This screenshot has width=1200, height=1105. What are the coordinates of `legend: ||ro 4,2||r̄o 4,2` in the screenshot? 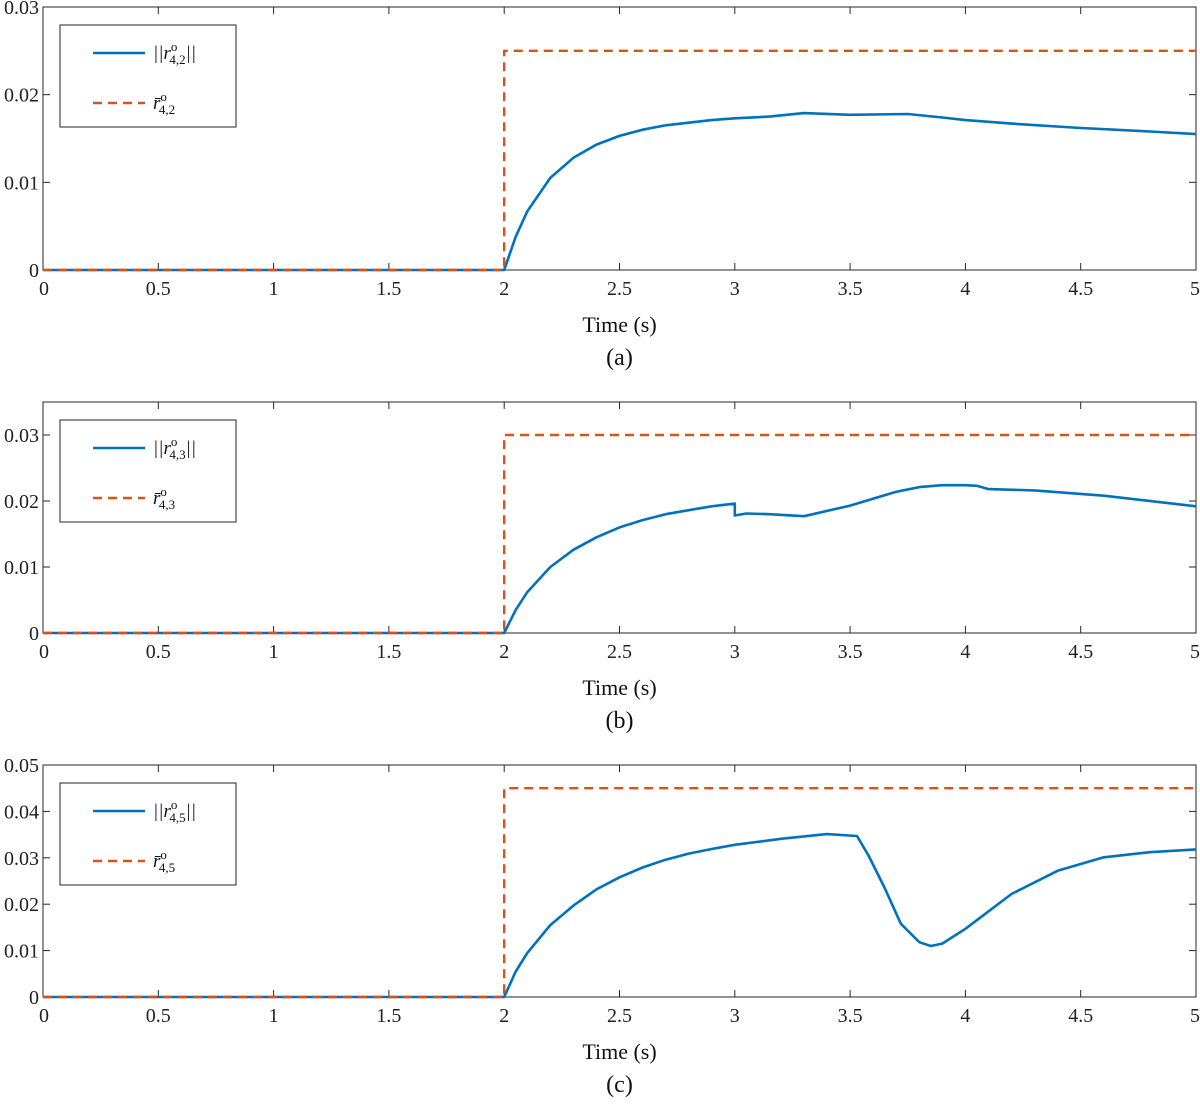 It's located at (148, 76).